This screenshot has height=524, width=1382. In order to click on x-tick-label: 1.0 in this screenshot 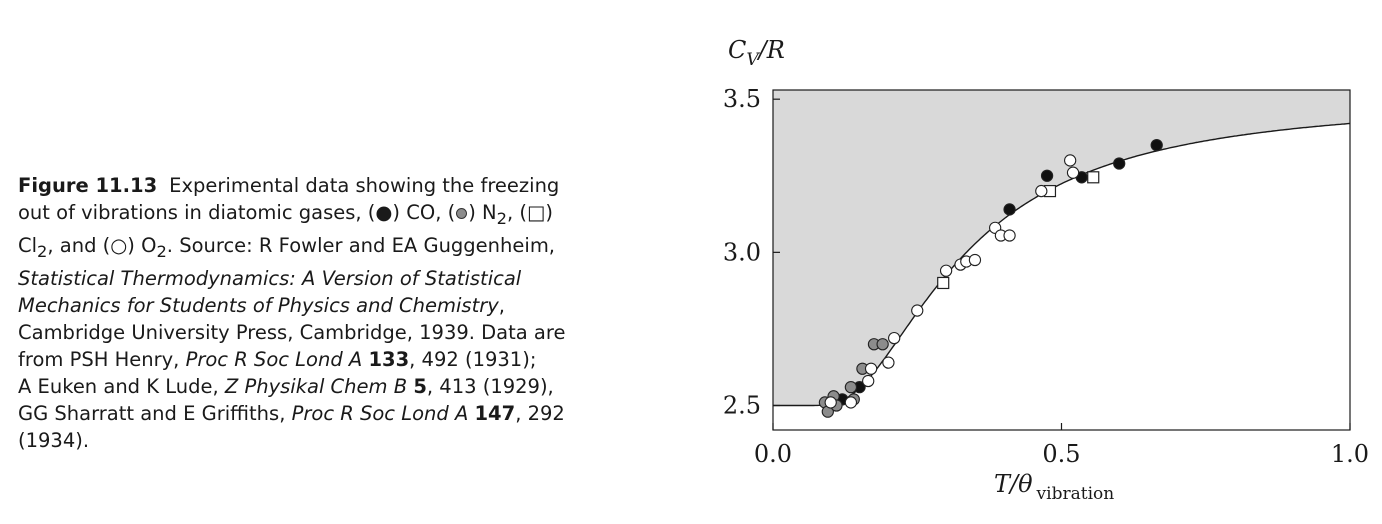, I will do `click(1350, 454)`.